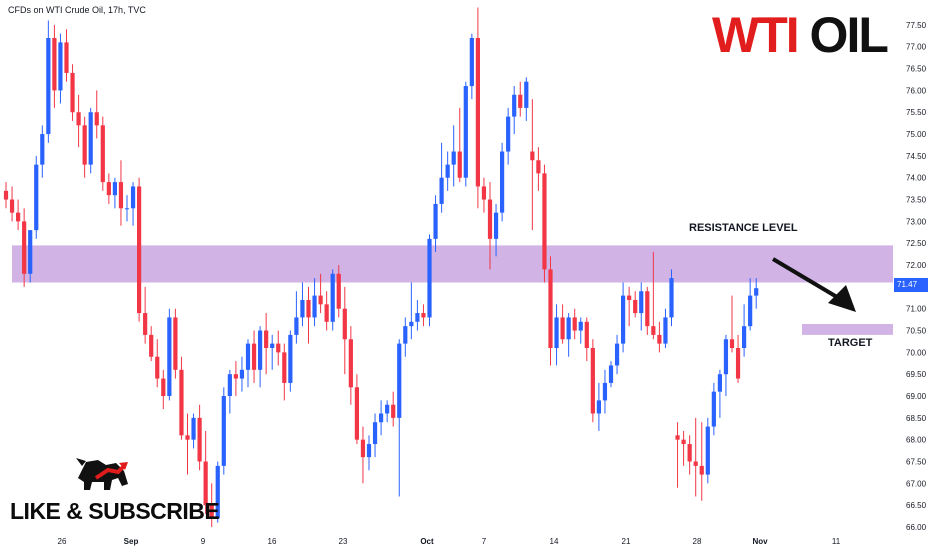 The height and width of the screenshot is (555, 932). Describe the element at coordinates (916, 331) in the screenshot. I see `y-tick-label: 70.50` at that location.